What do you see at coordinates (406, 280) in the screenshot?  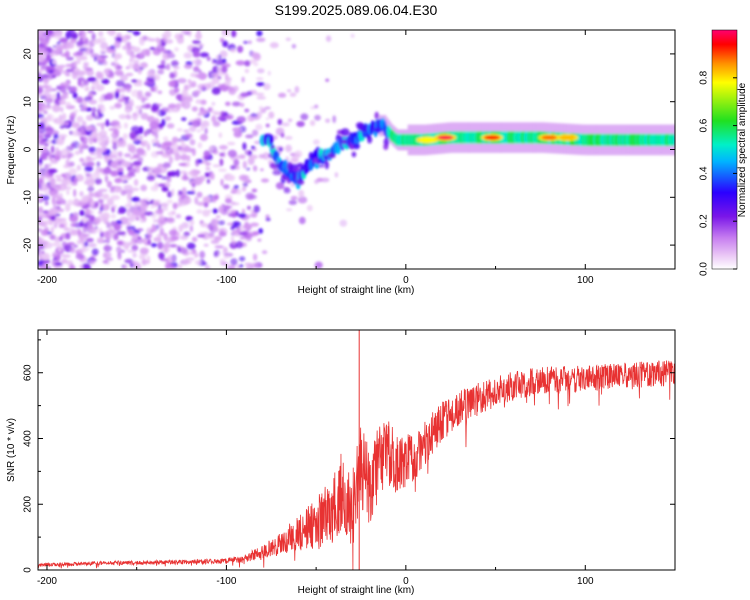 I see `x-tick-label: 0` at bounding box center [406, 280].